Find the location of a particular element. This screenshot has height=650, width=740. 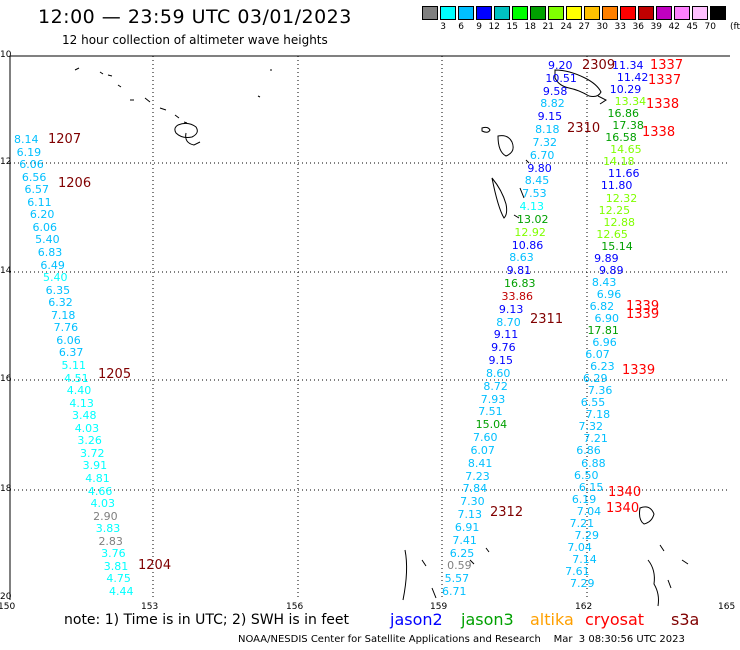

wave-height-value: 6.57 is located at coordinates (37, 190).